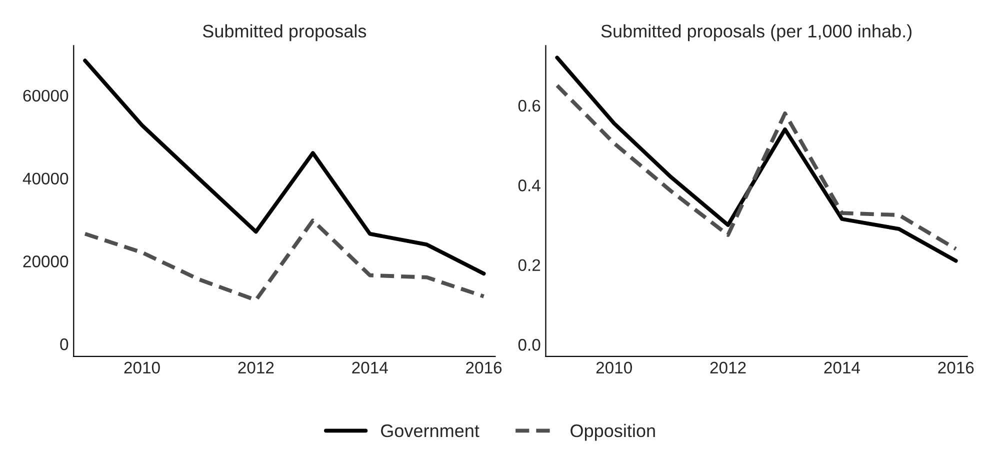 The image size is (982, 457). I want to click on legend-label: Opposition, so click(612, 432).